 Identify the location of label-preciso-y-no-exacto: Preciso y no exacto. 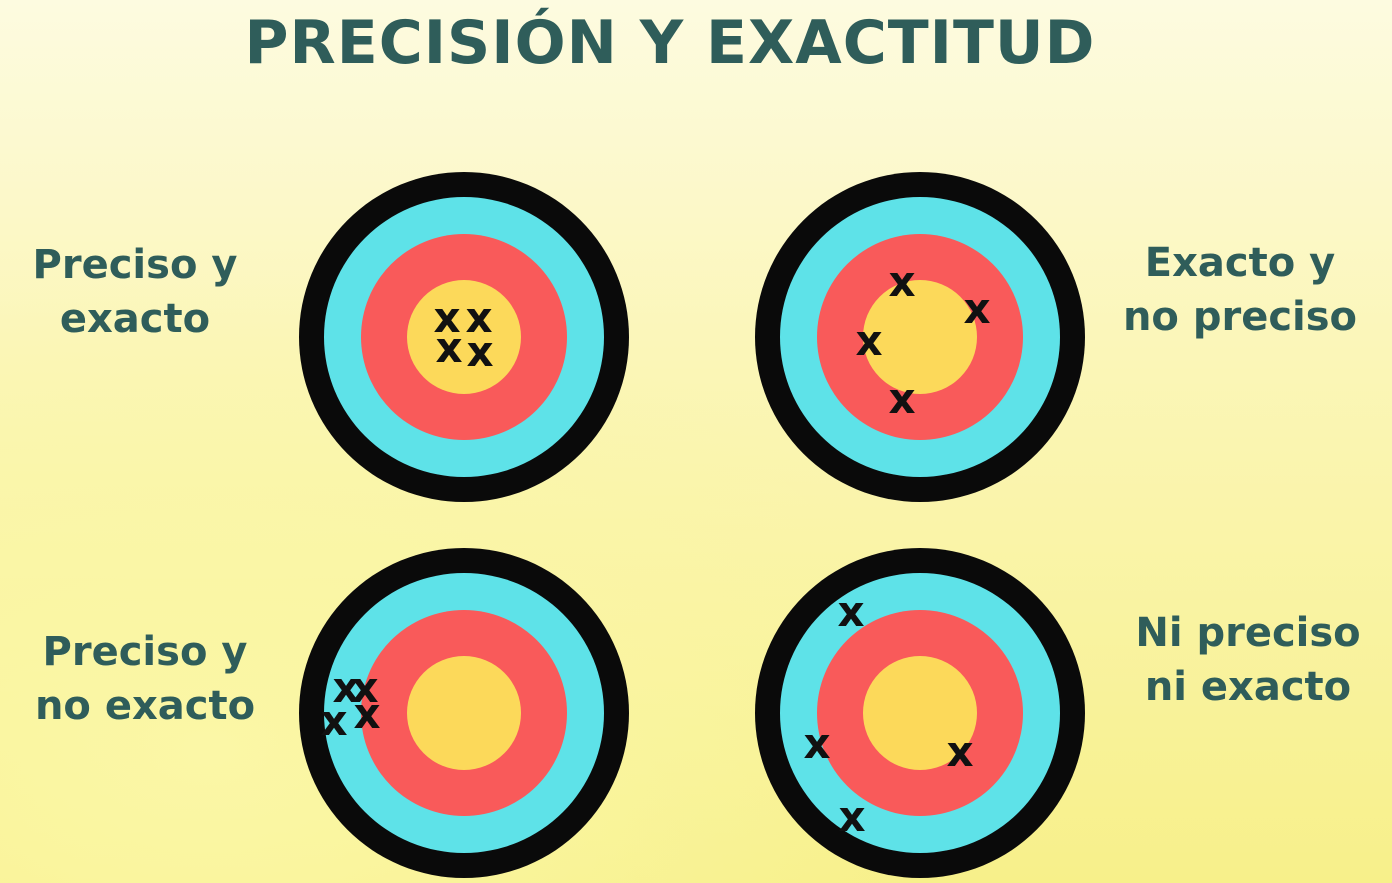
(145, 679).